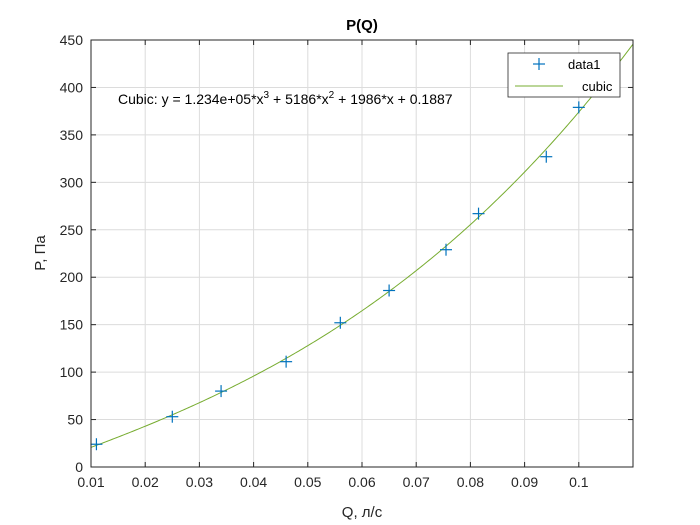 This screenshot has height=525, width=700. I want to click on x-axis-label: Q, л/с, so click(362, 512).